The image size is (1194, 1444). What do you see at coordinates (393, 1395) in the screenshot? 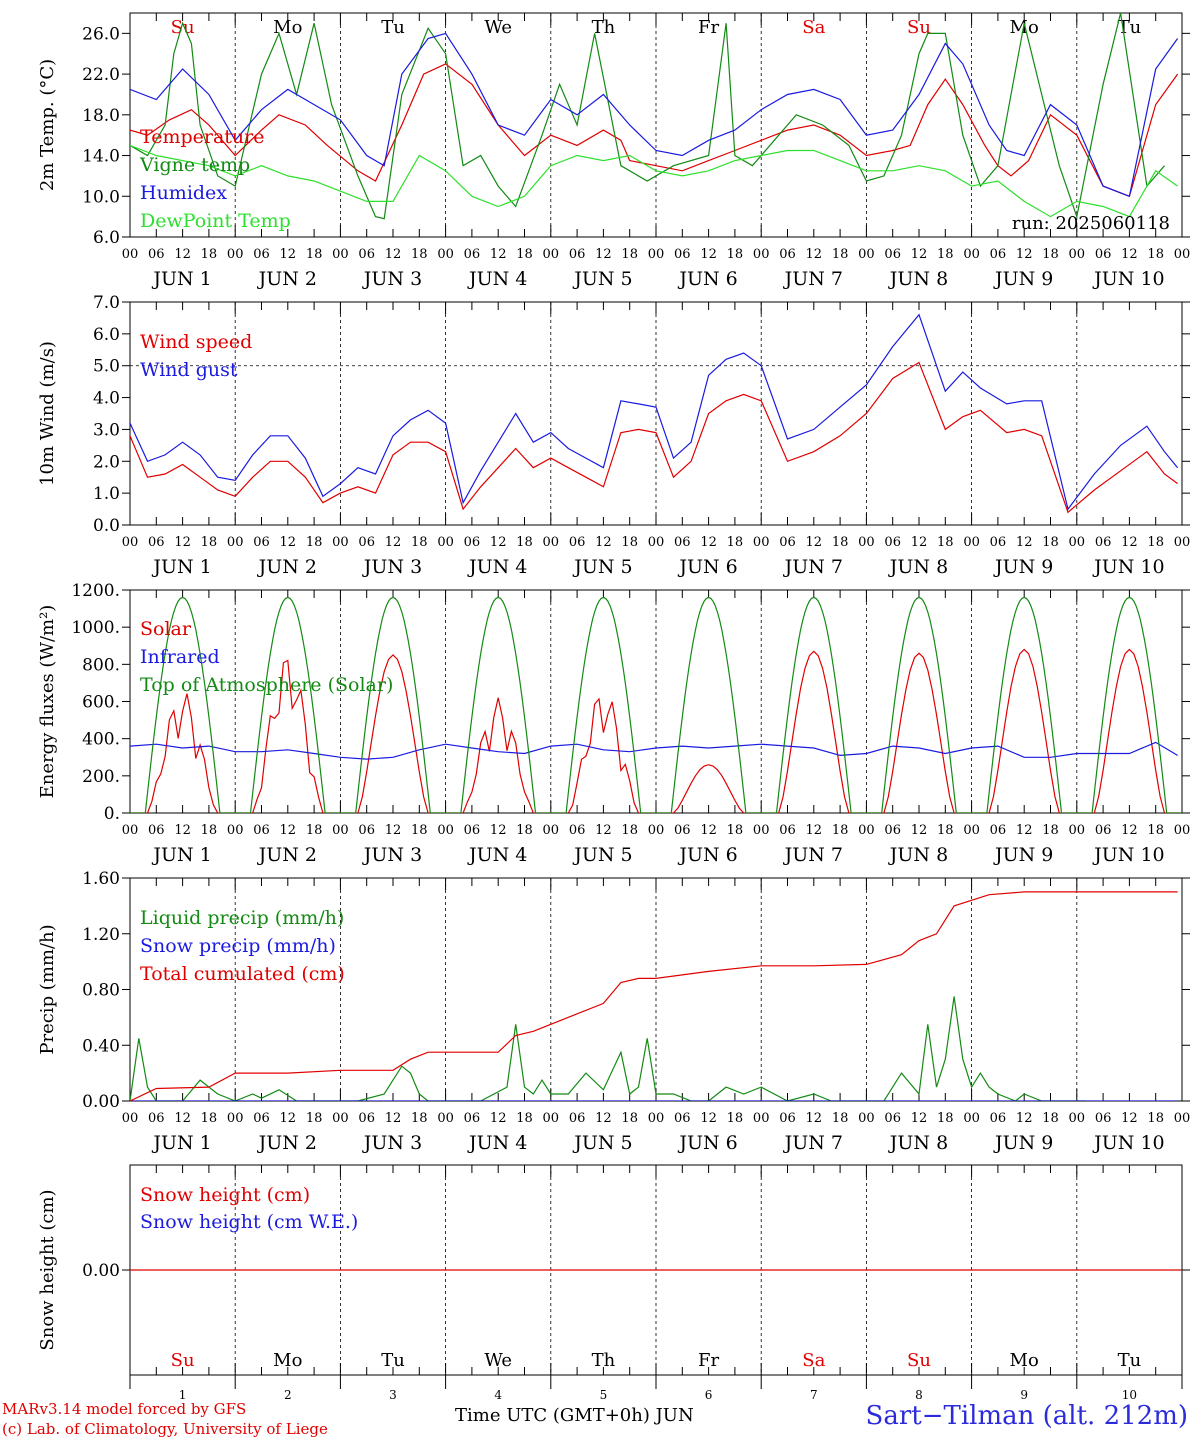
I see `day-number: 3` at bounding box center [393, 1395].